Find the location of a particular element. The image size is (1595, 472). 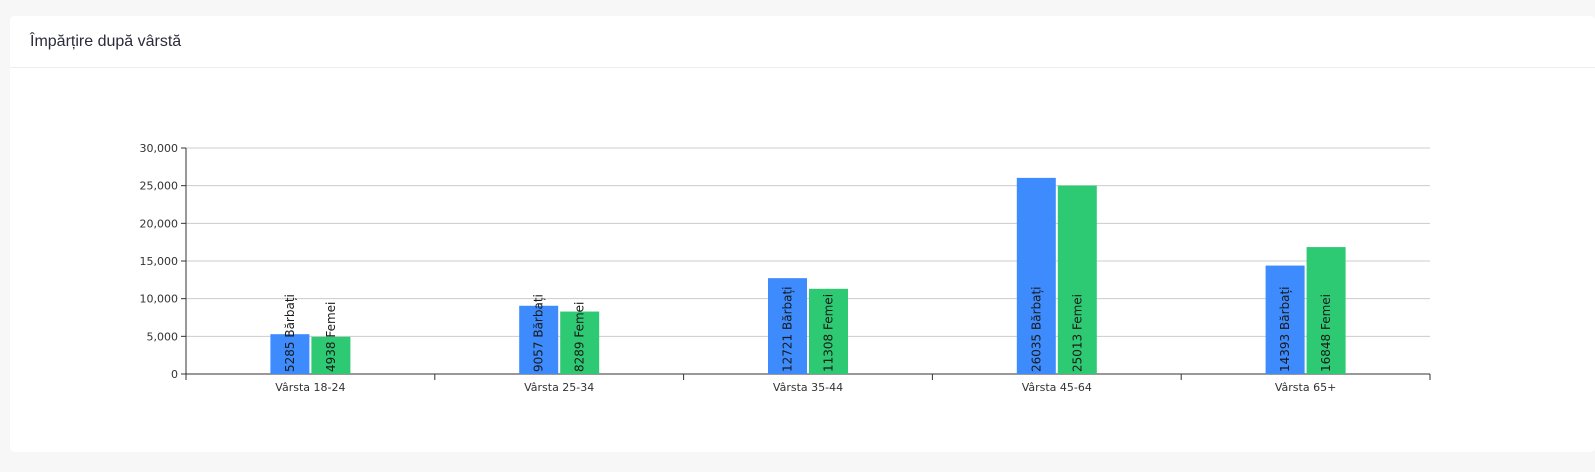

bar-data-label: 16848 Femei is located at coordinates (1326, 333).